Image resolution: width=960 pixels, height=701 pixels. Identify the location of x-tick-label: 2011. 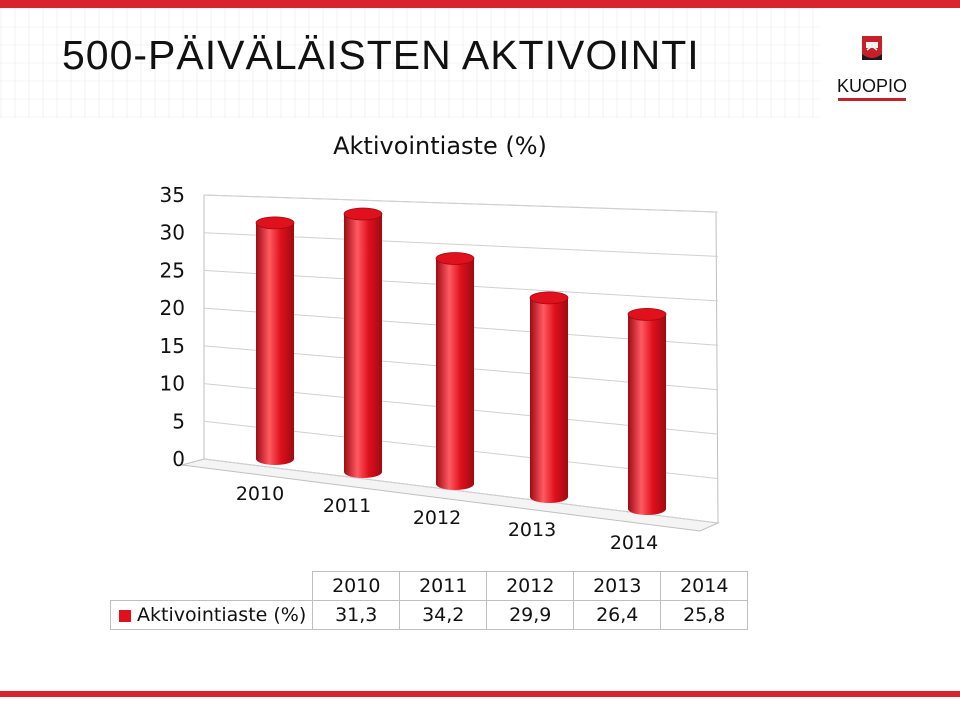
(347, 506).